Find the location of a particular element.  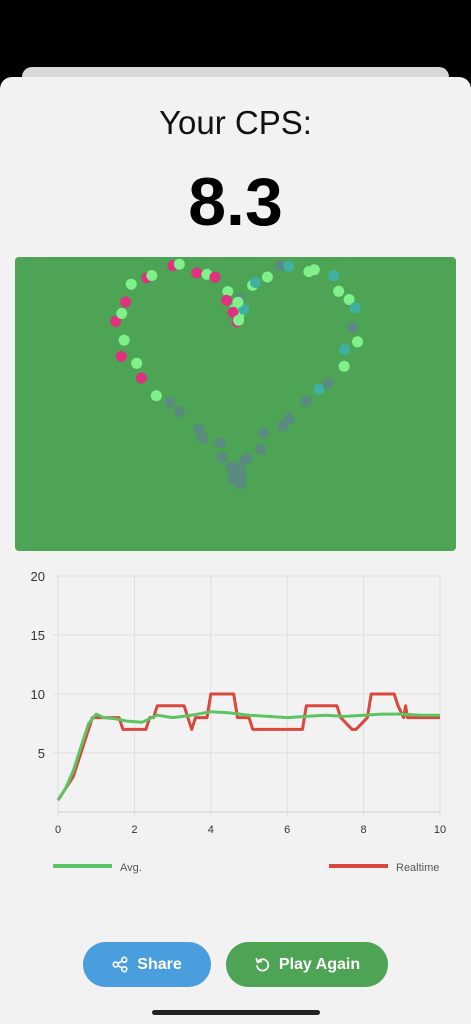

home-indicator is located at coordinates (236, 1012).